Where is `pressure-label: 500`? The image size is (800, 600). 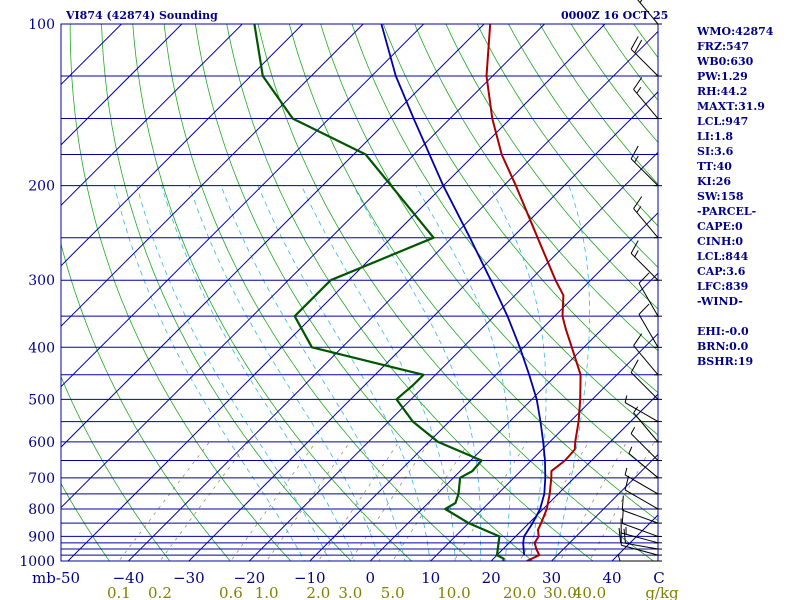 pressure-label: 500 is located at coordinates (41, 400).